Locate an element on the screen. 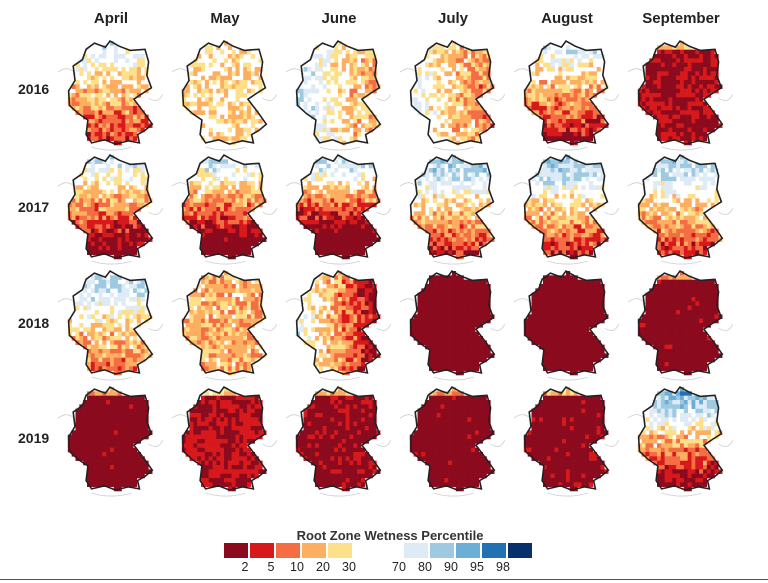  month-label-june: June is located at coordinates (339, 18).